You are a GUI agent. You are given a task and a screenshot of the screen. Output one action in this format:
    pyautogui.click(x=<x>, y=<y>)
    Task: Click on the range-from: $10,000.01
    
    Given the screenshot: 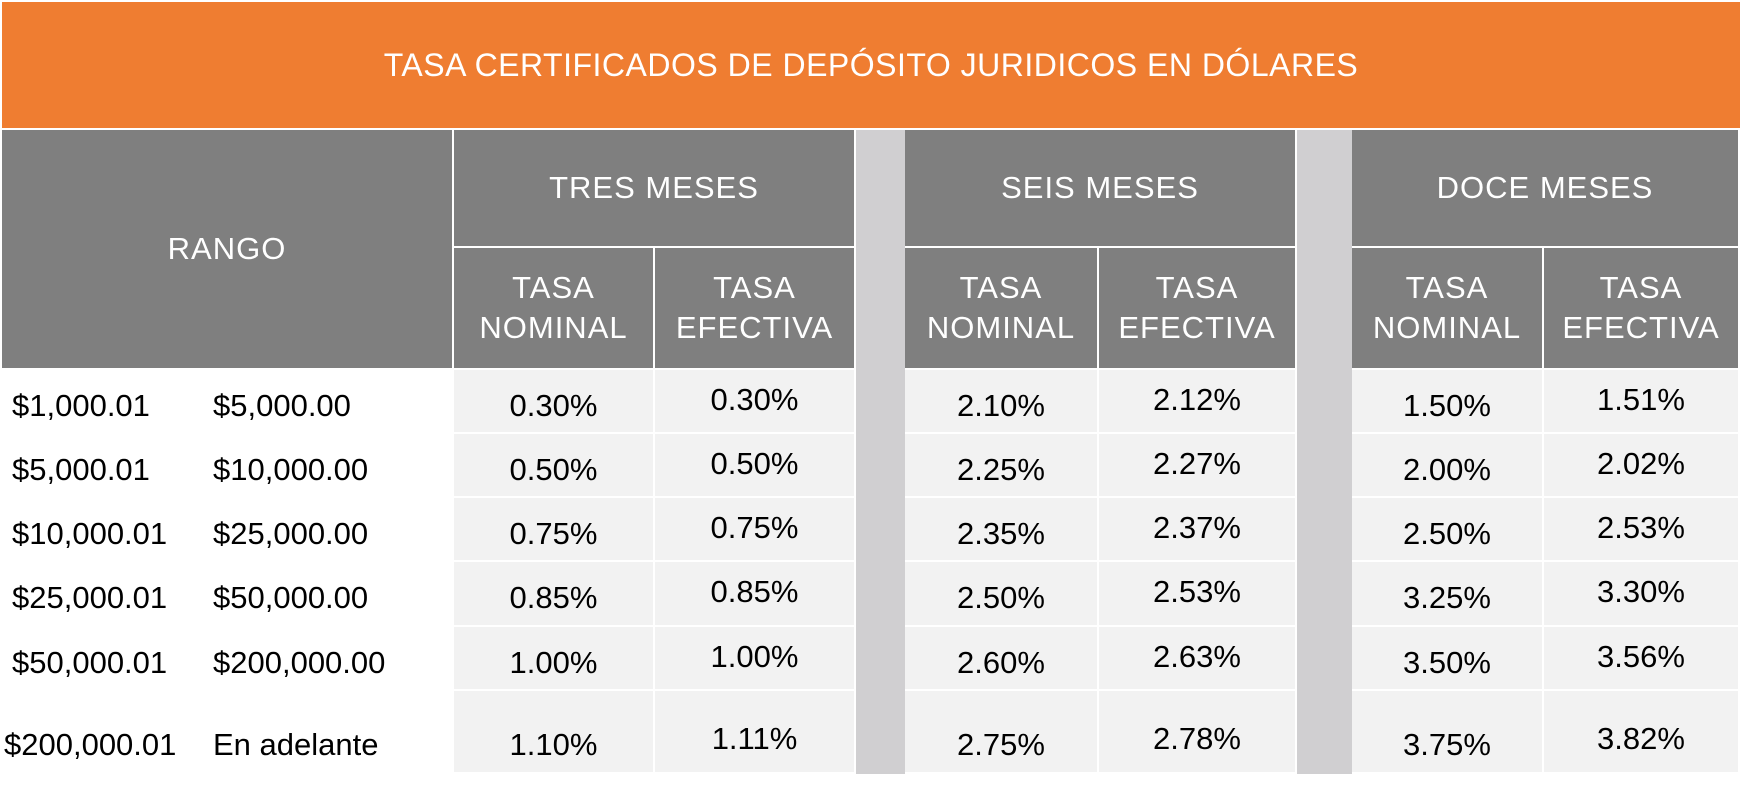 What is the action you would take?
    pyautogui.click(x=90, y=533)
    